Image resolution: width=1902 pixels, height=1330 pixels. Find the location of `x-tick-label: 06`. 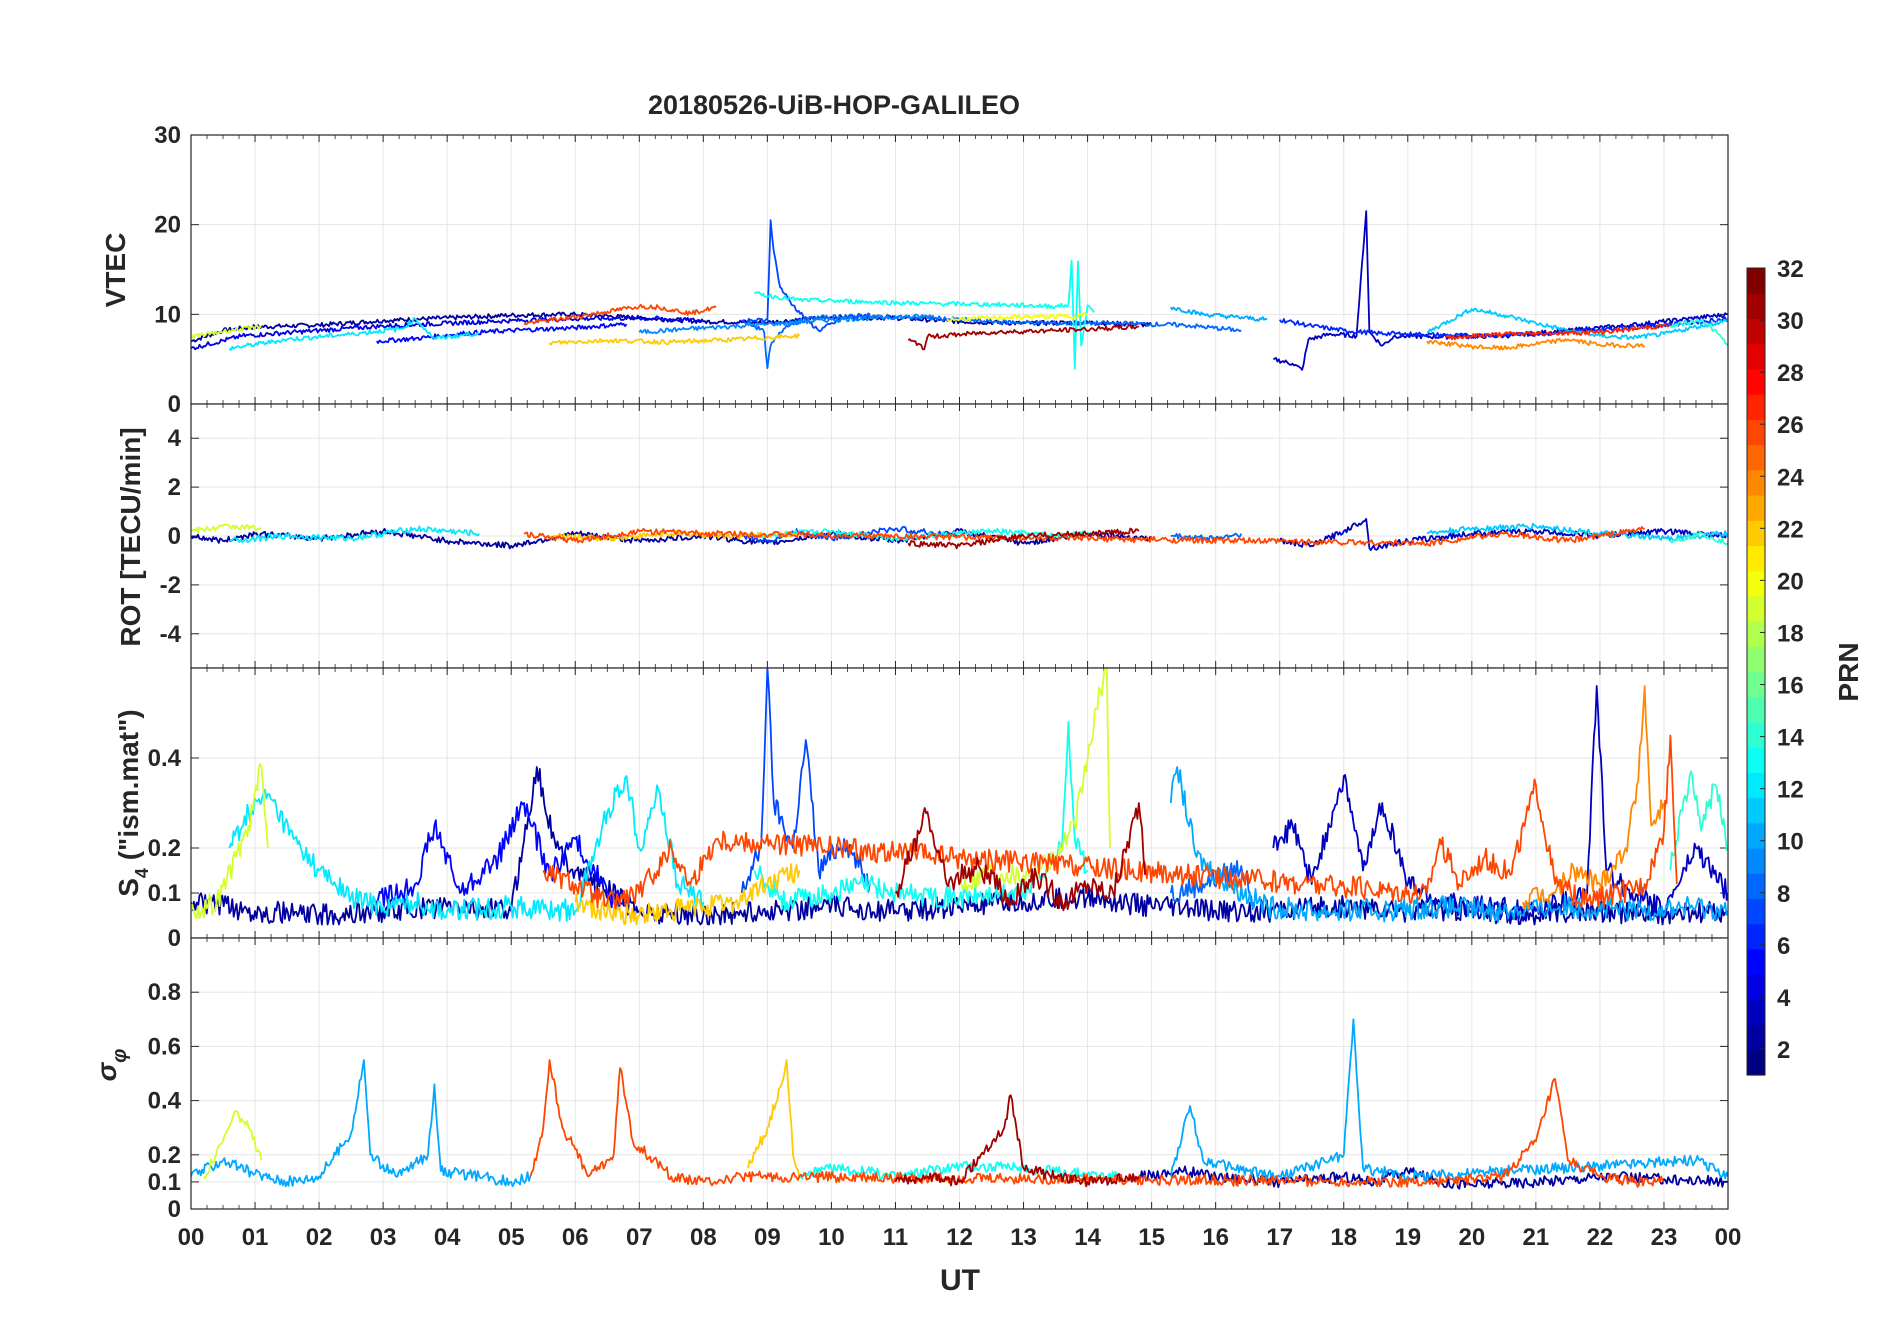

x-tick-label: 06 is located at coordinates (575, 1237).